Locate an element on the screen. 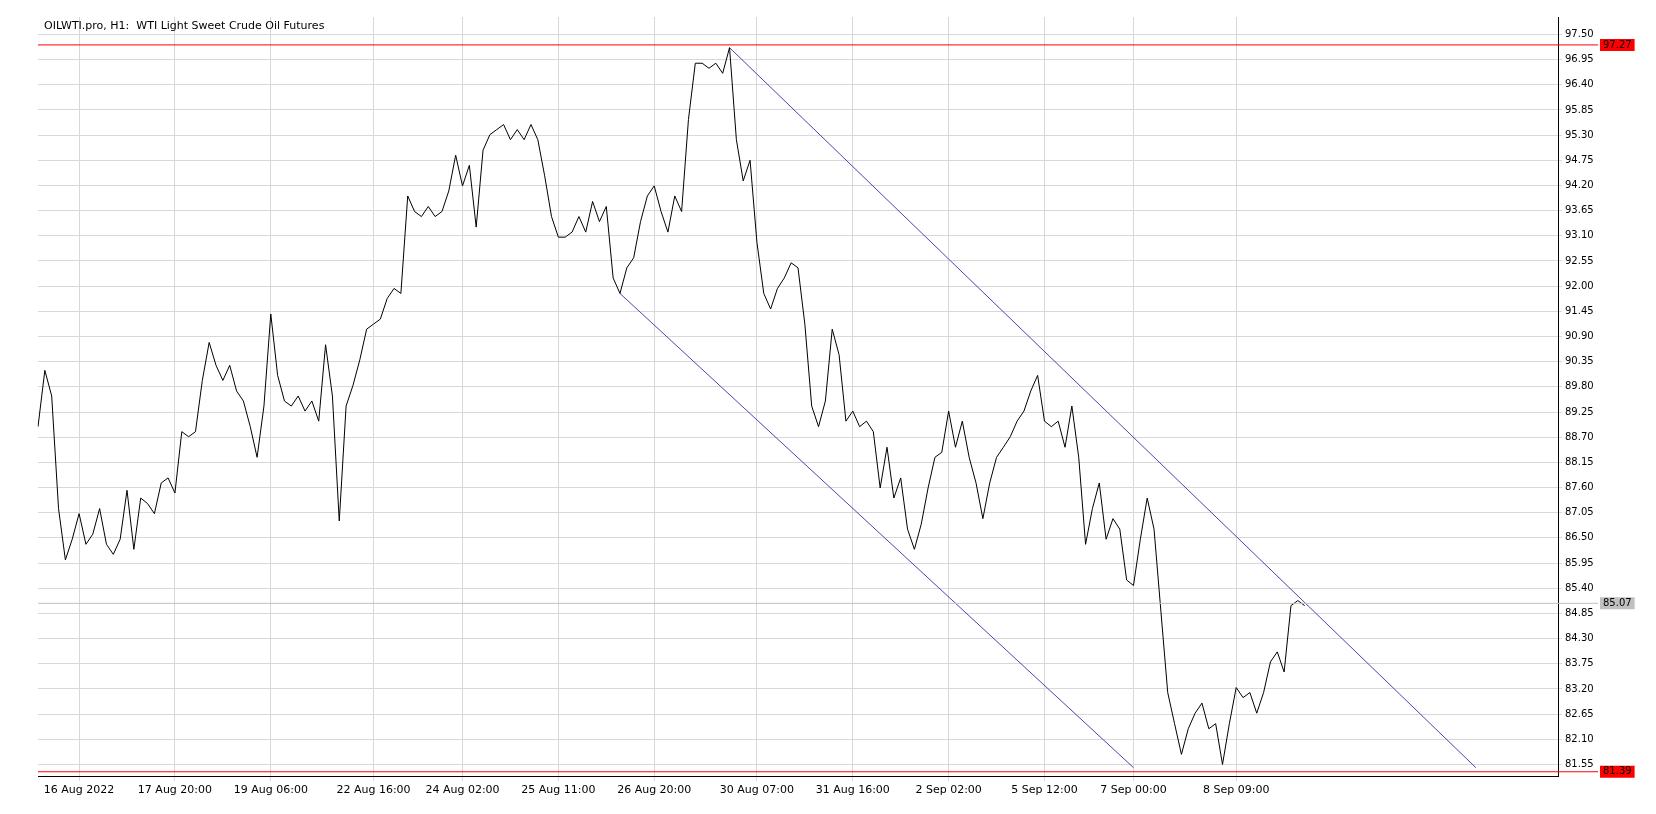 Image resolution: width=1656 pixels, height=814 pixels. x-tick-label: 17 Aug 20:00 is located at coordinates (175, 790).